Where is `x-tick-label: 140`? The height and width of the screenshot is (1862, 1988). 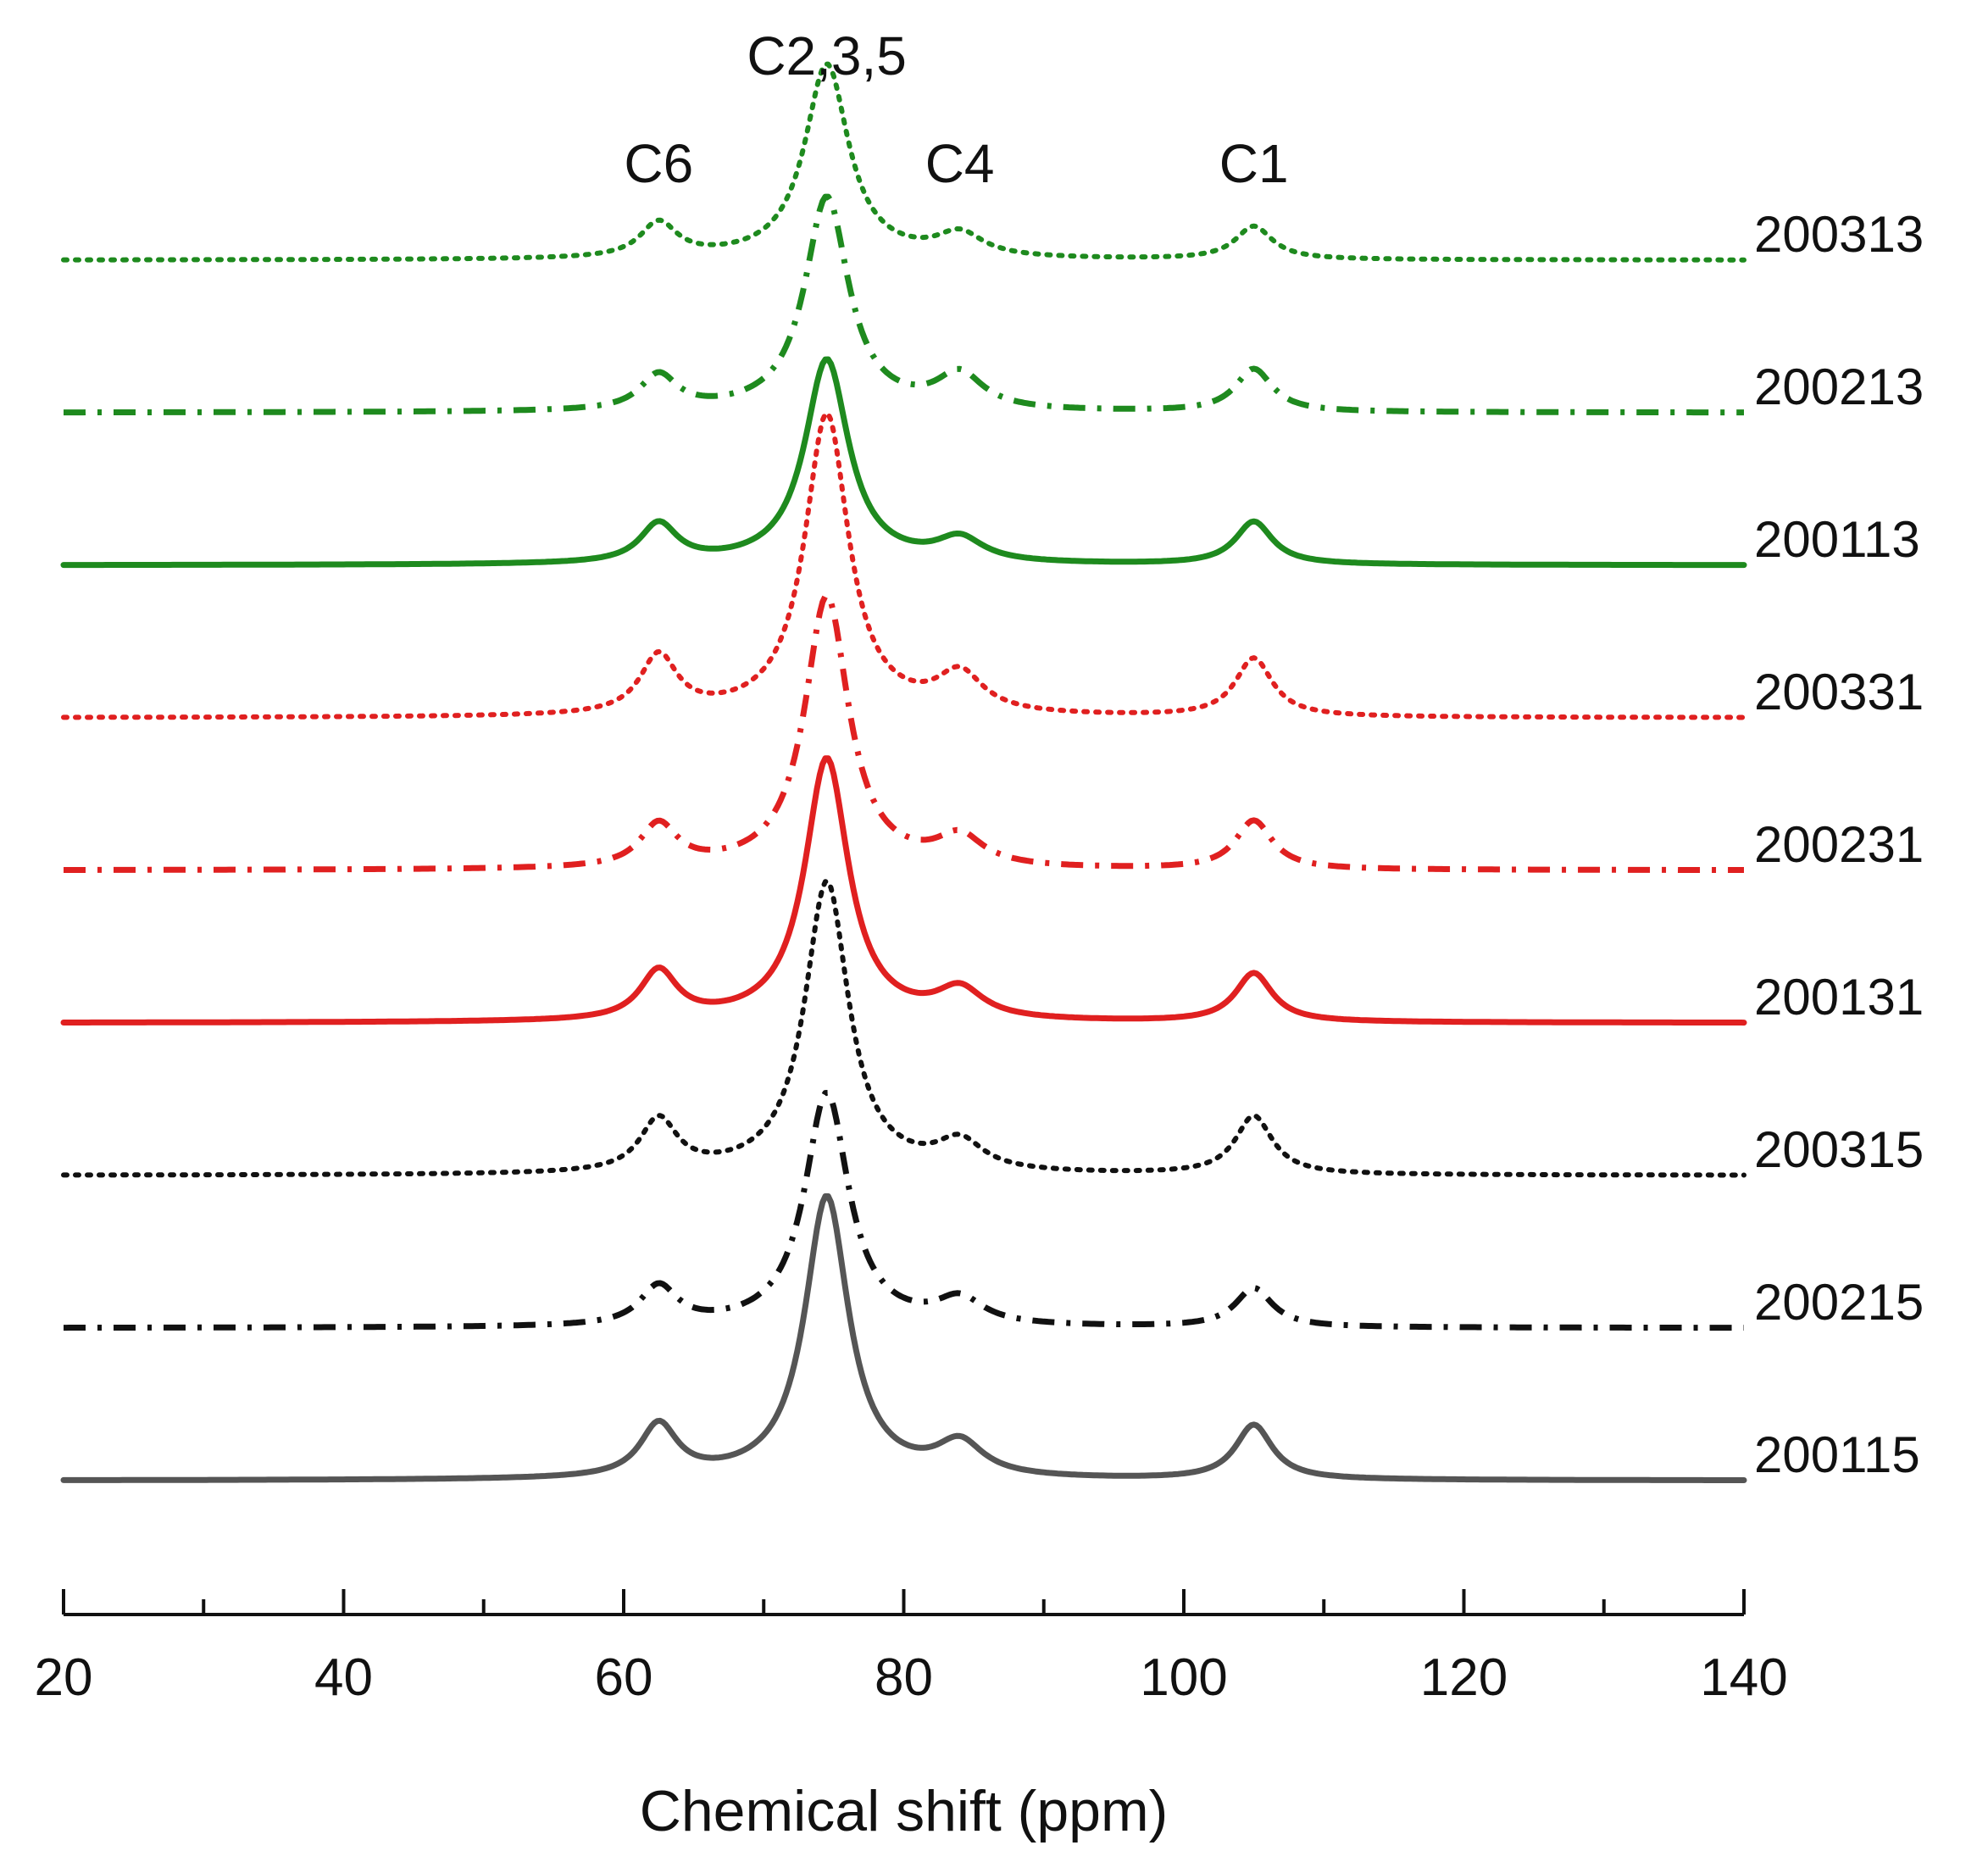
x-tick-label: 140 is located at coordinates (1744, 1677).